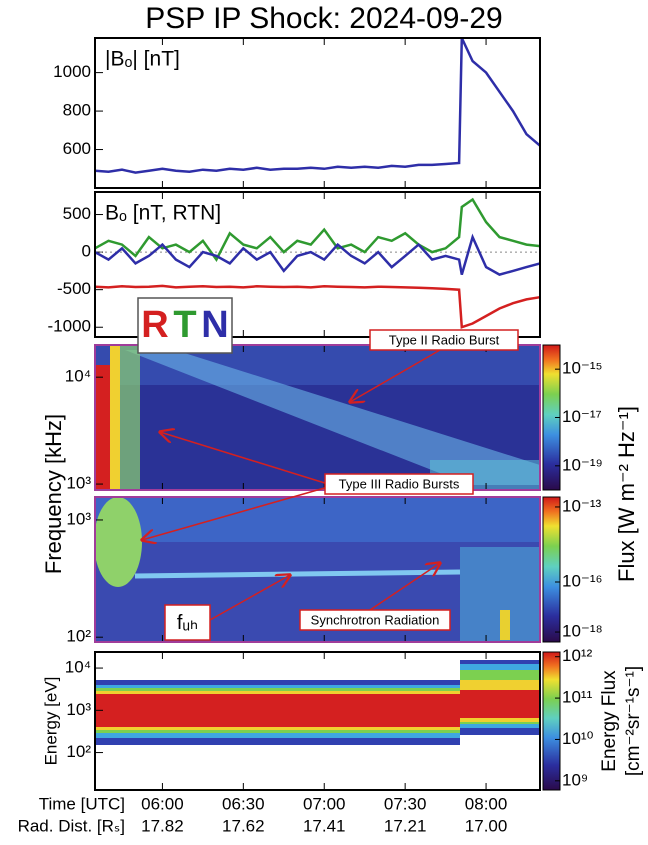 This screenshot has width=648, height=845. What do you see at coordinates (162, 803) in the screenshot?
I see `x-tick-label: 06:00` at bounding box center [162, 803].